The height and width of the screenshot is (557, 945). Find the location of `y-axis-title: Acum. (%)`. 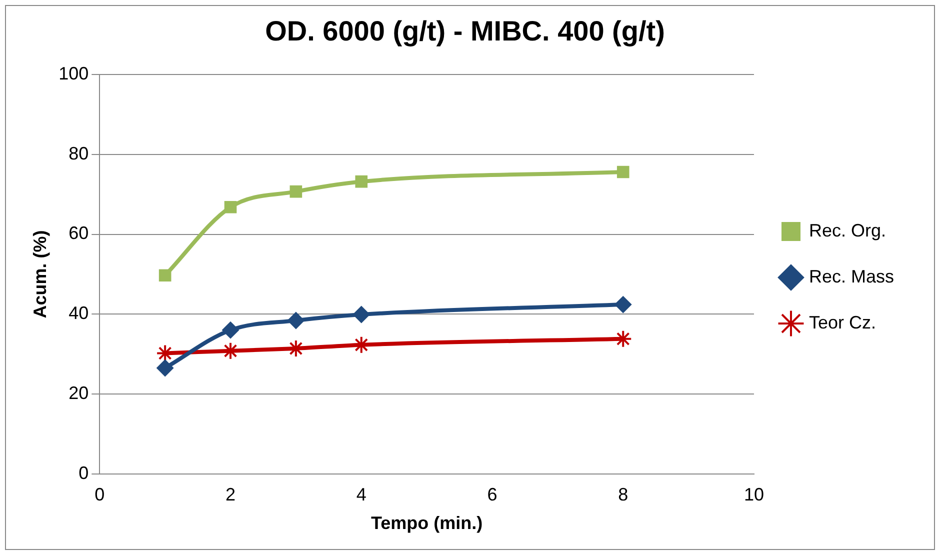

y-axis-title: Acum. (%) is located at coordinates (40, 274).